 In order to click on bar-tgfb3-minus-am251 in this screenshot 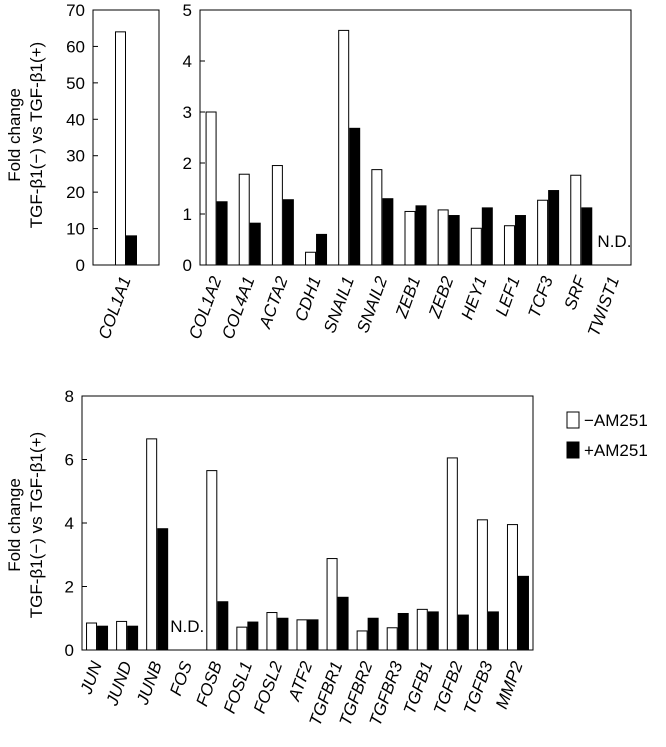, I will do `click(482, 585)`.